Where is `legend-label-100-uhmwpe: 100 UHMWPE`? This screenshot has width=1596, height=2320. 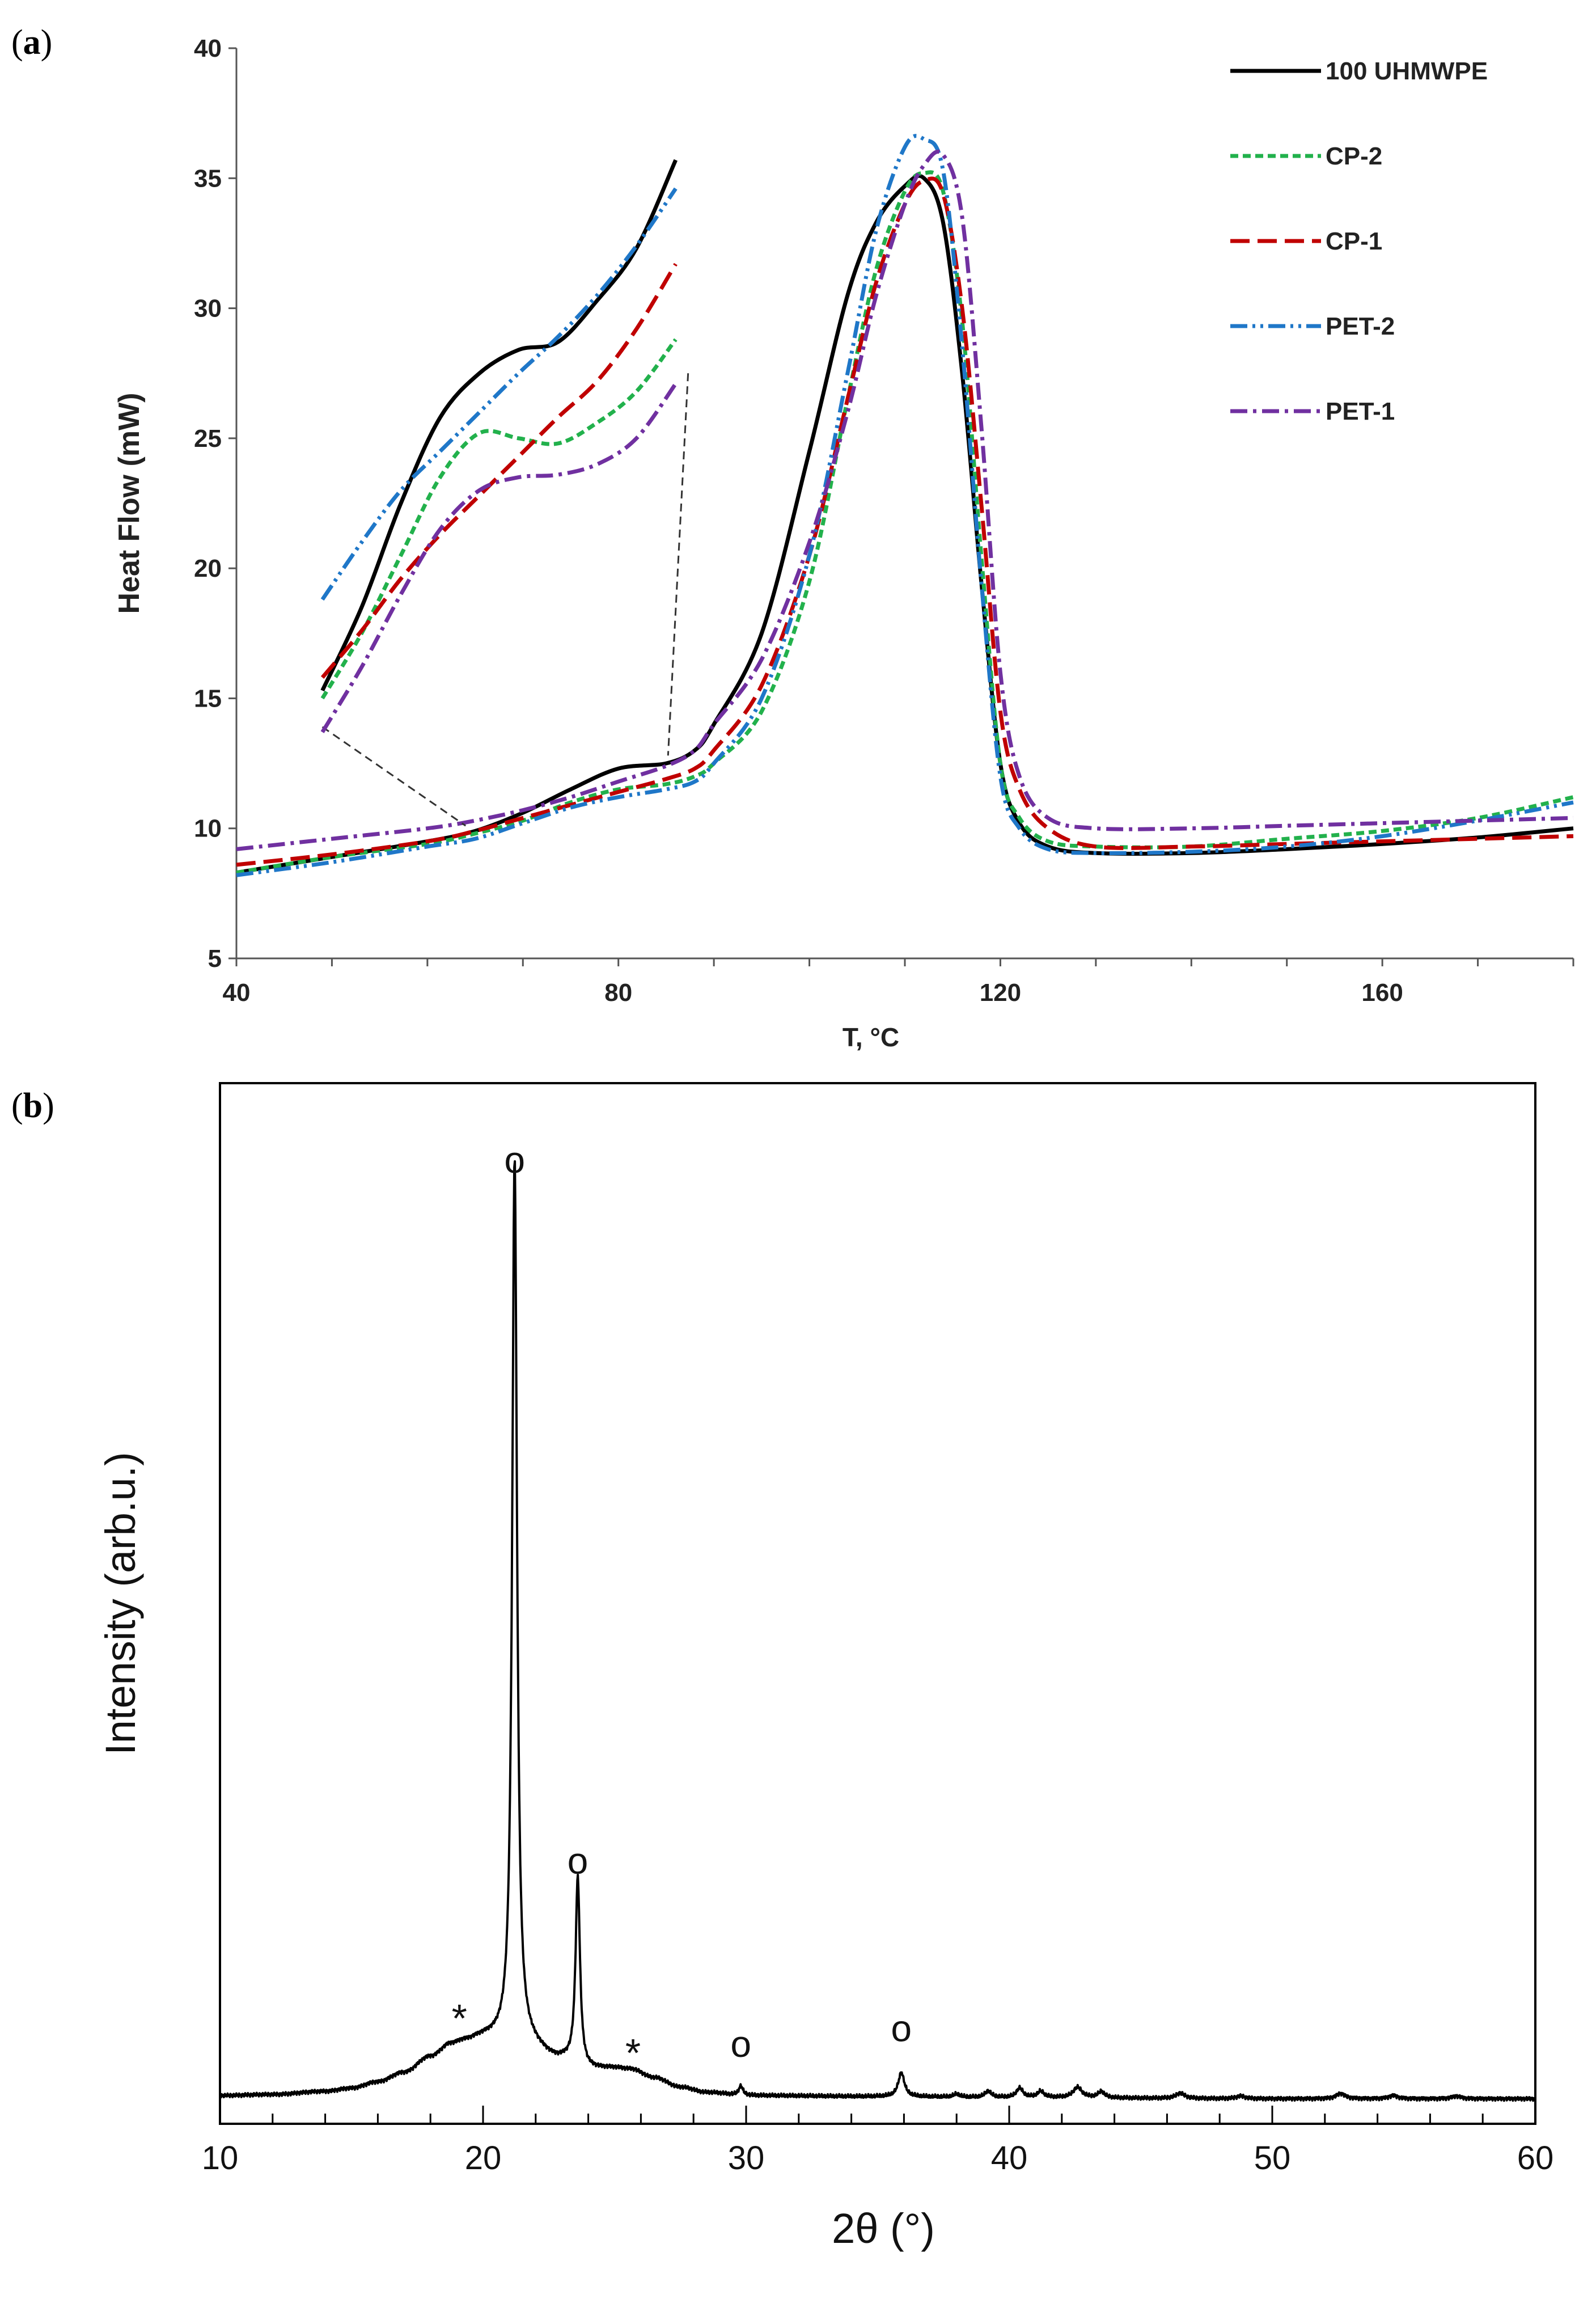
legend-label-100-uhmwpe: 100 UHMWPE is located at coordinates (1407, 71).